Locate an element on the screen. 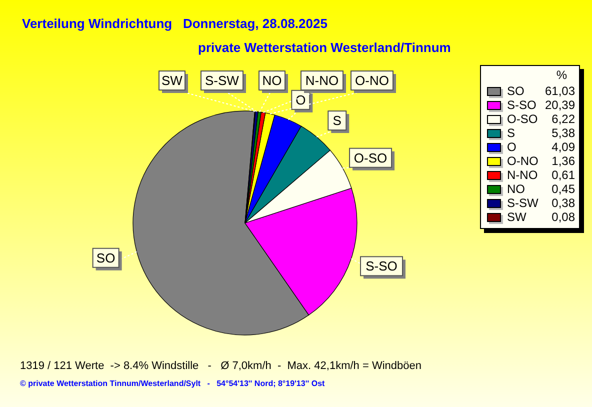 The width and height of the screenshot is (592, 407). data-label: 61,03 is located at coordinates (559, 91).